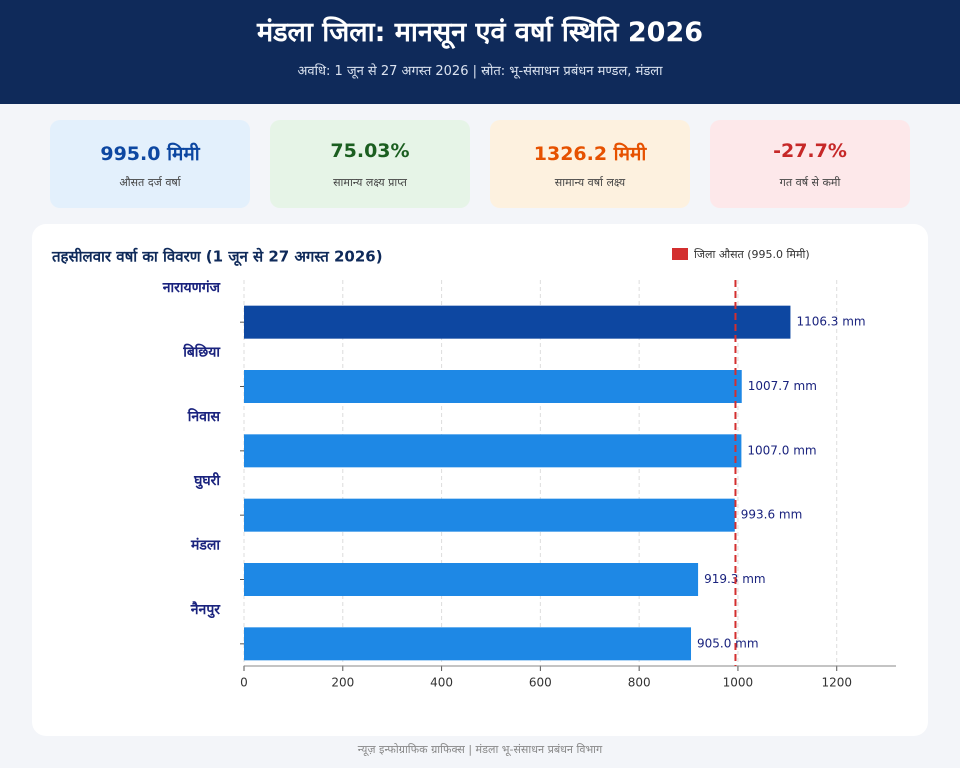 This screenshot has width=960, height=768. Describe the element at coordinates (205, 546) in the screenshot. I see `category-label: मंडला` at that location.